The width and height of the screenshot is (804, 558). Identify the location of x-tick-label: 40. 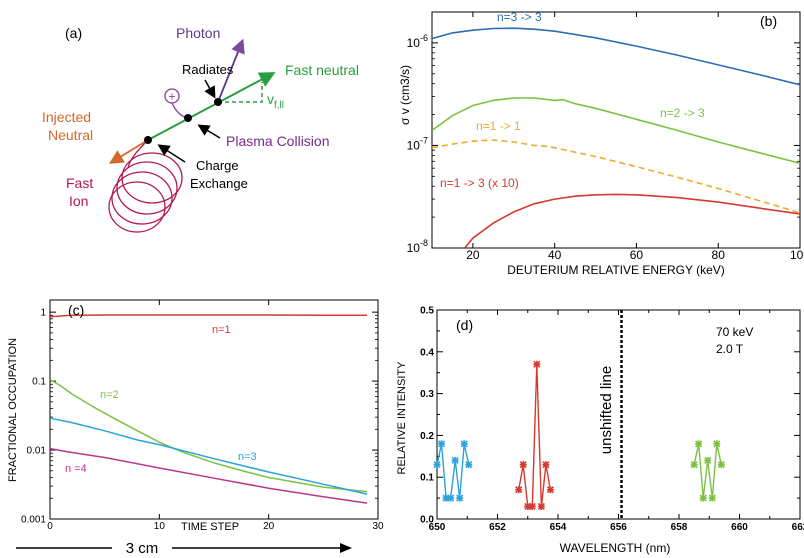
(555, 255).